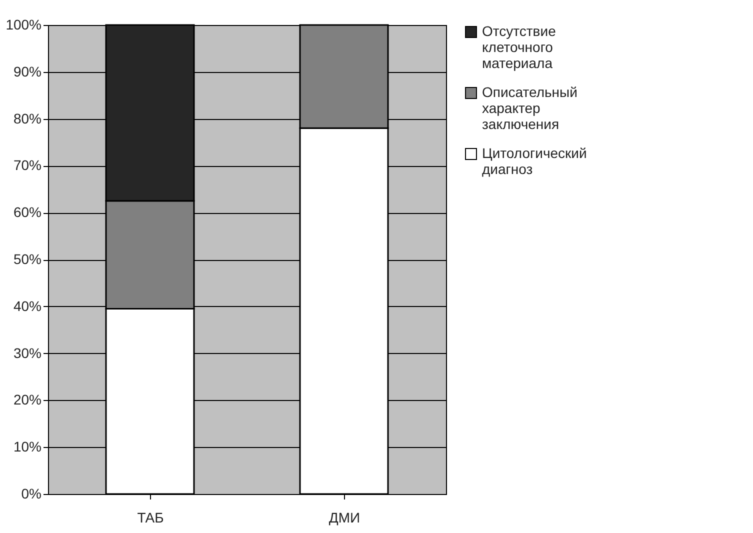 The width and height of the screenshot is (753, 533). What do you see at coordinates (27, 259) in the screenshot?
I see `y-tick-label: 50%` at bounding box center [27, 259].